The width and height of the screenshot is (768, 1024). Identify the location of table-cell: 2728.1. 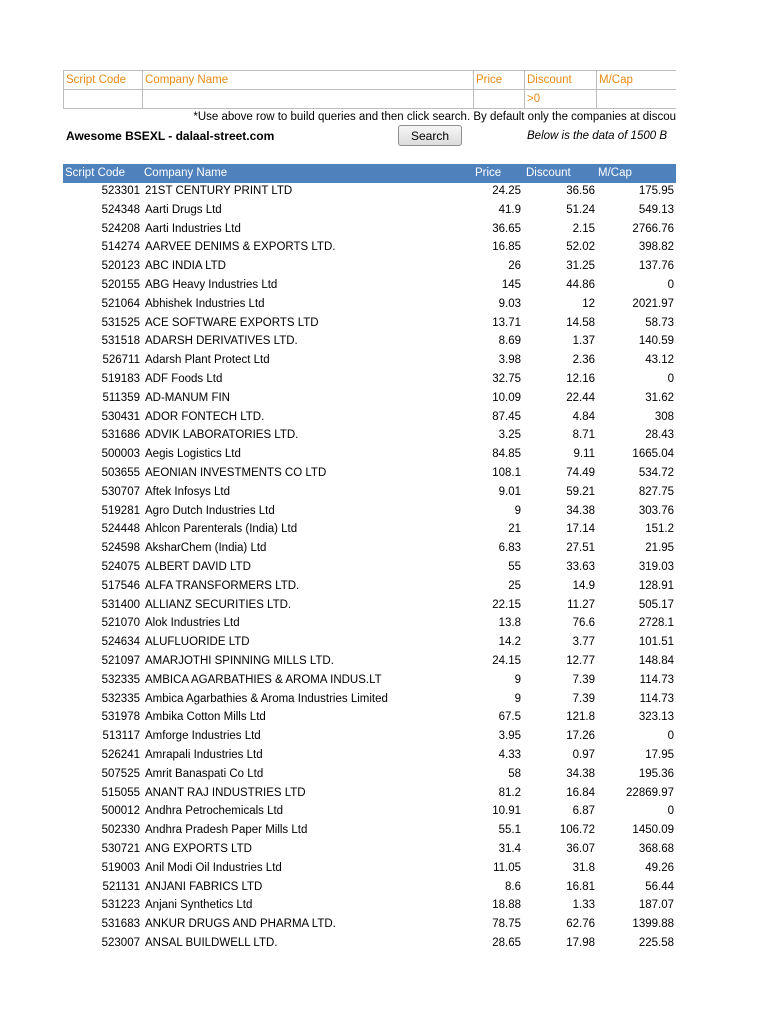
(656, 623).